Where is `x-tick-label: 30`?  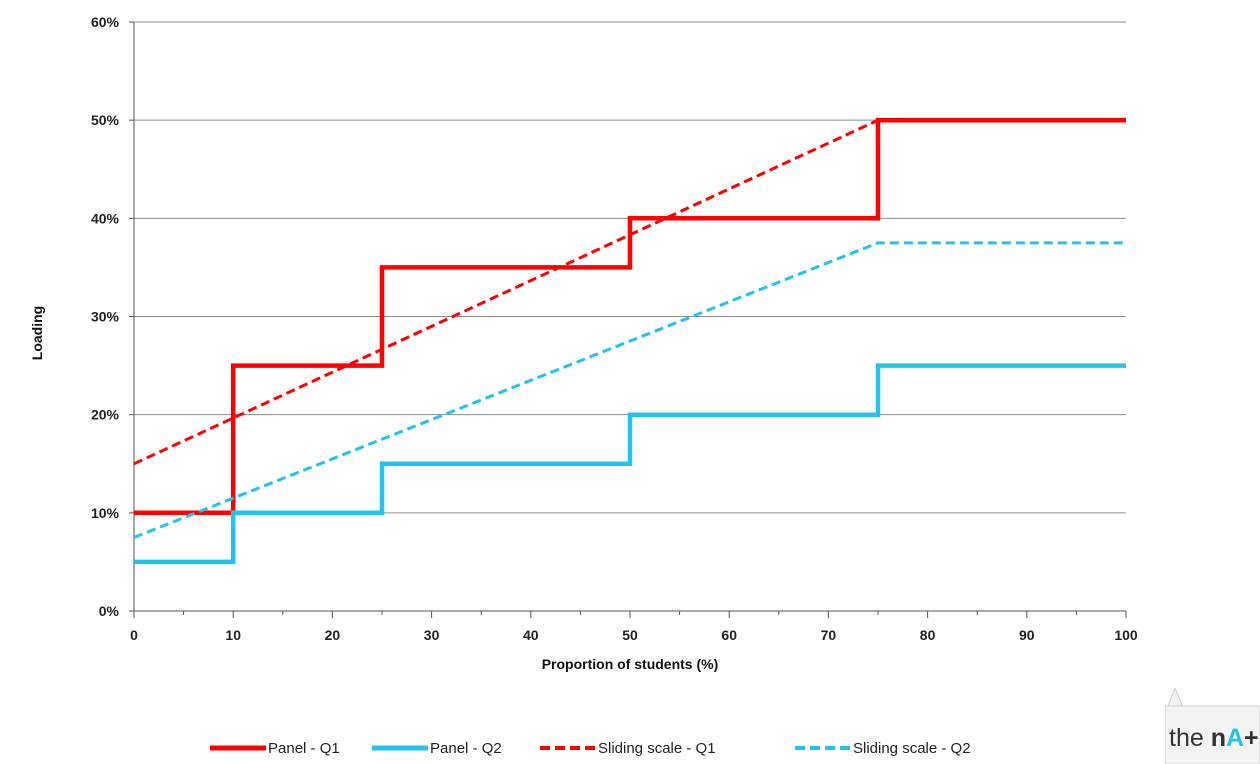 x-tick-label: 30 is located at coordinates (432, 635).